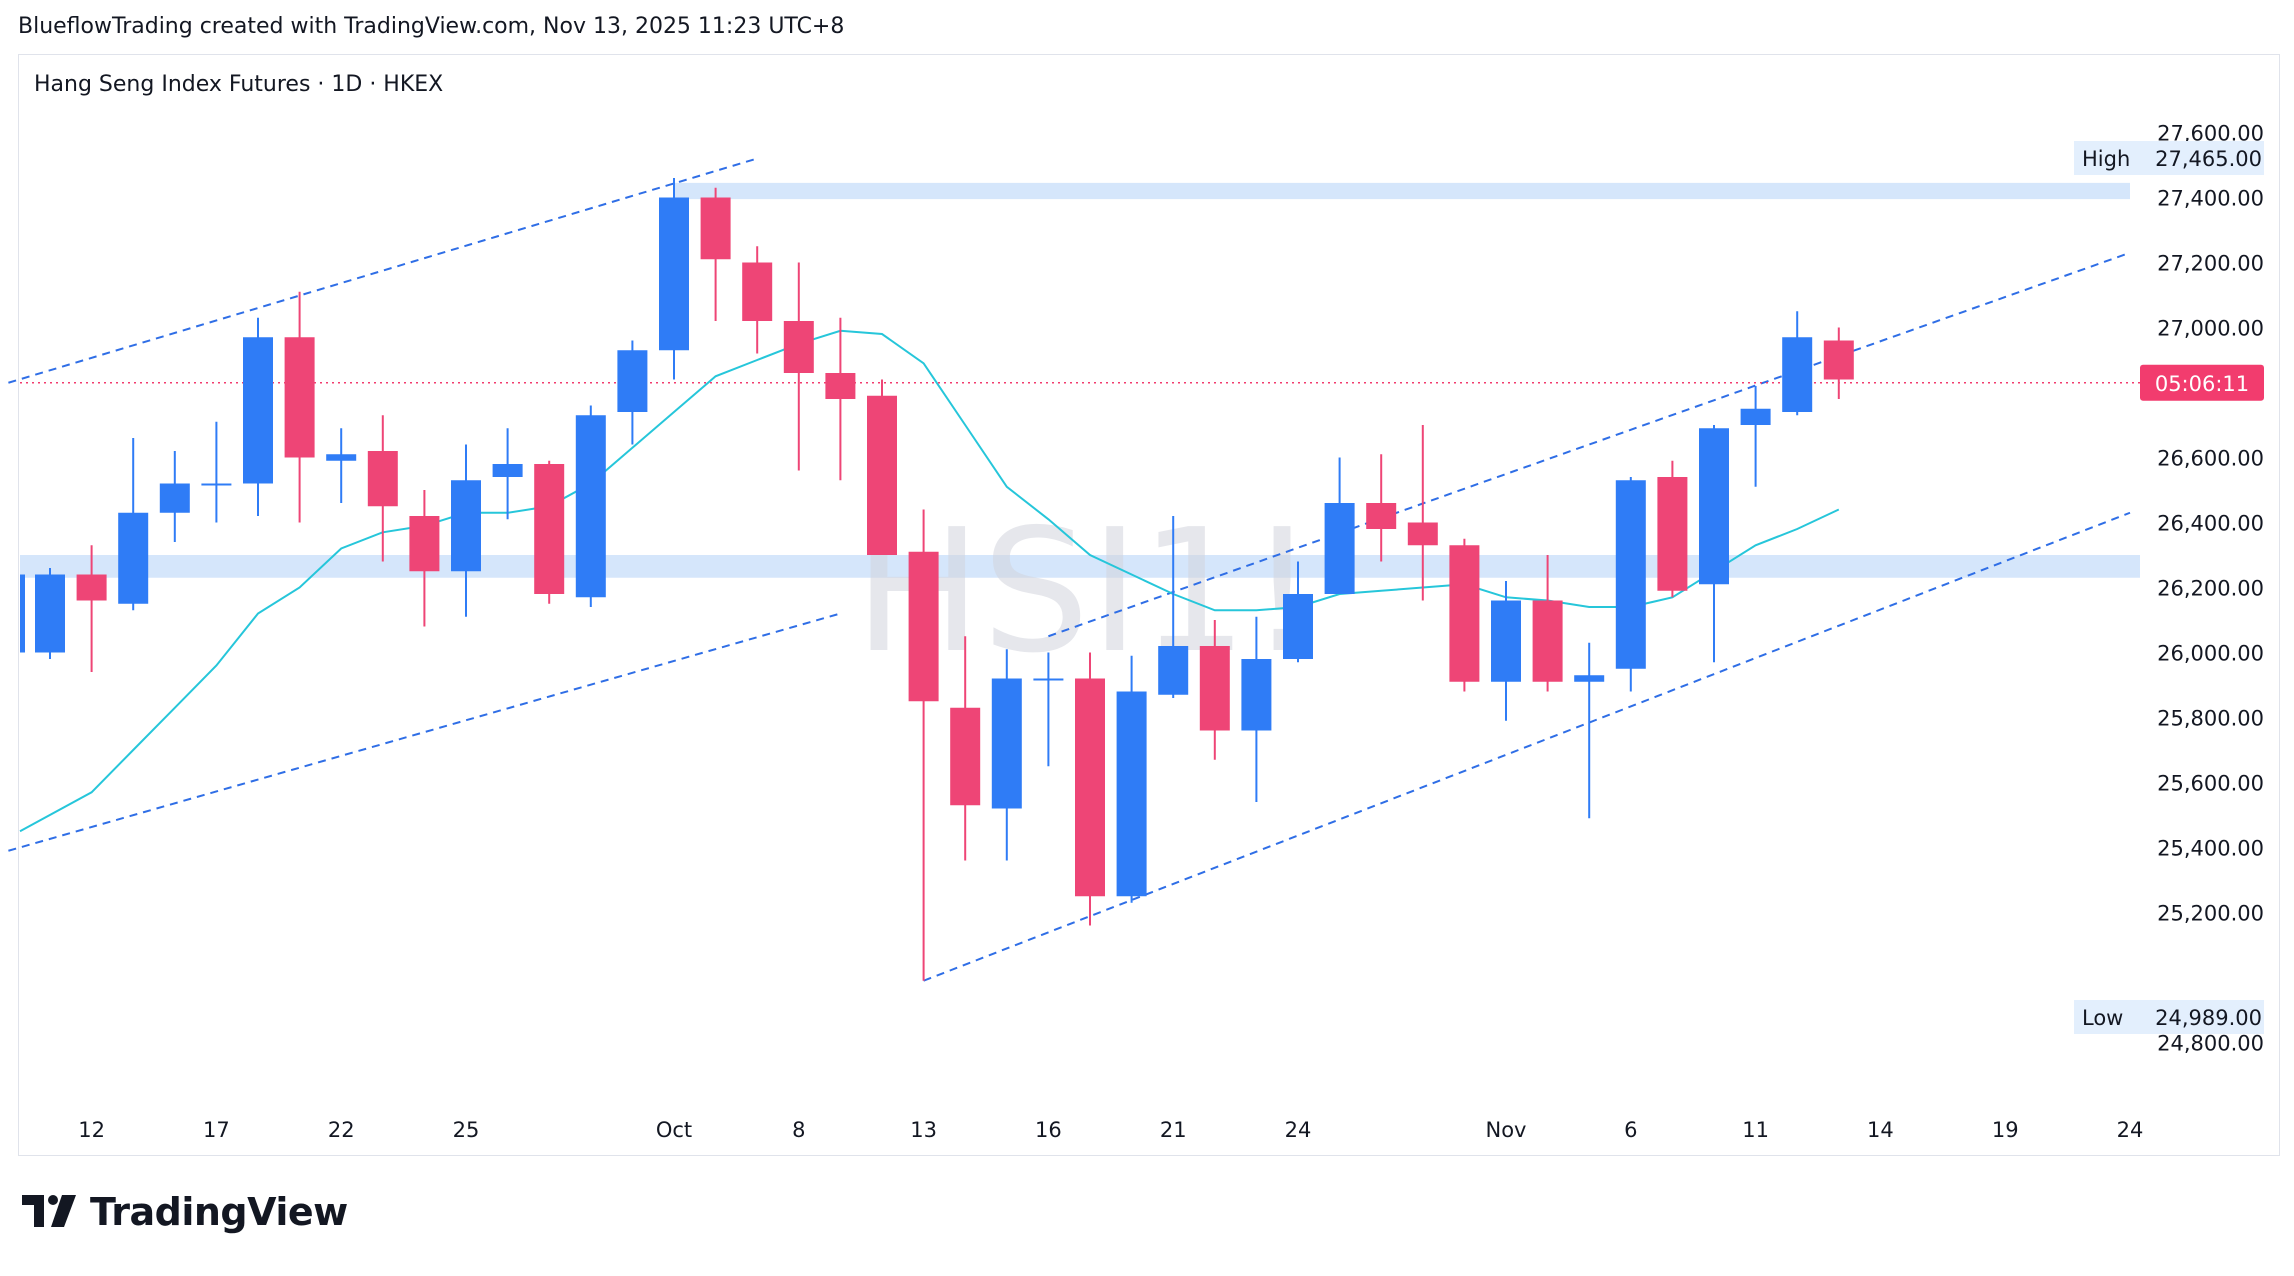 This screenshot has width=2294, height=1276. I want to click on high-badge, so click(2169, 158).